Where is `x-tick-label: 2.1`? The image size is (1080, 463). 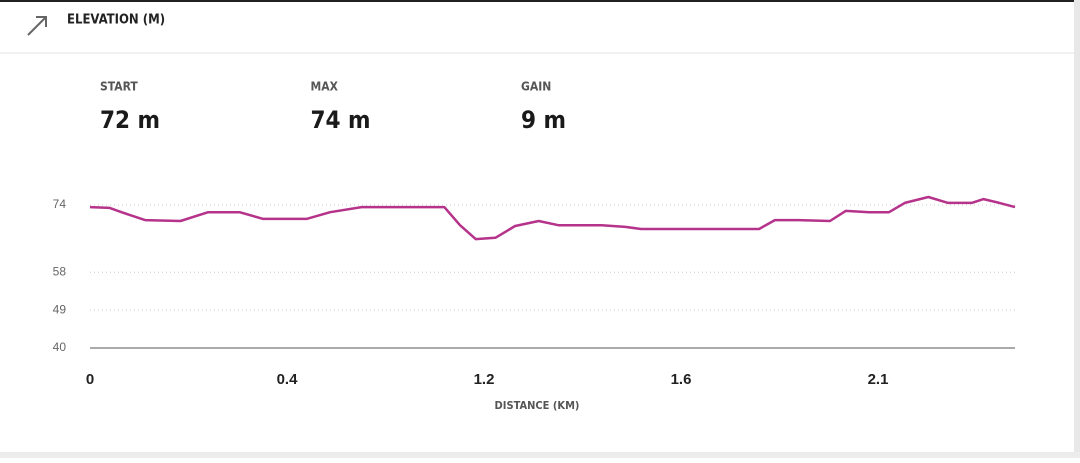 x-tick-label: 2.1 is located at coordinates (878, 379).